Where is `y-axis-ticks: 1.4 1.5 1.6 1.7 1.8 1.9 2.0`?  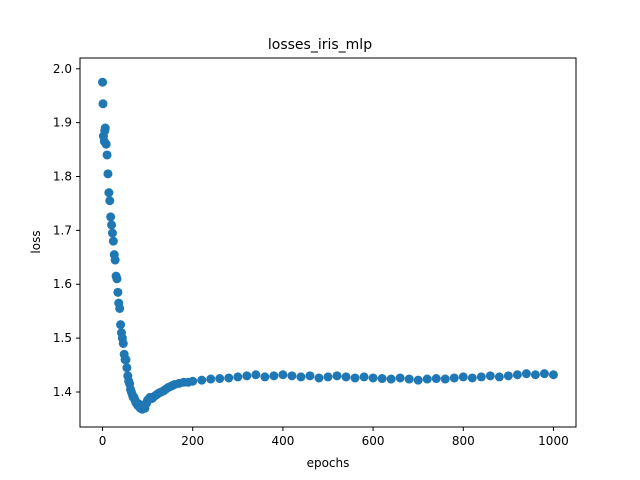 y-axis-ticks: 1.4 1.5 1.6 1.7 1.8 1.9 2.0 is located at coordinates (66, 230).